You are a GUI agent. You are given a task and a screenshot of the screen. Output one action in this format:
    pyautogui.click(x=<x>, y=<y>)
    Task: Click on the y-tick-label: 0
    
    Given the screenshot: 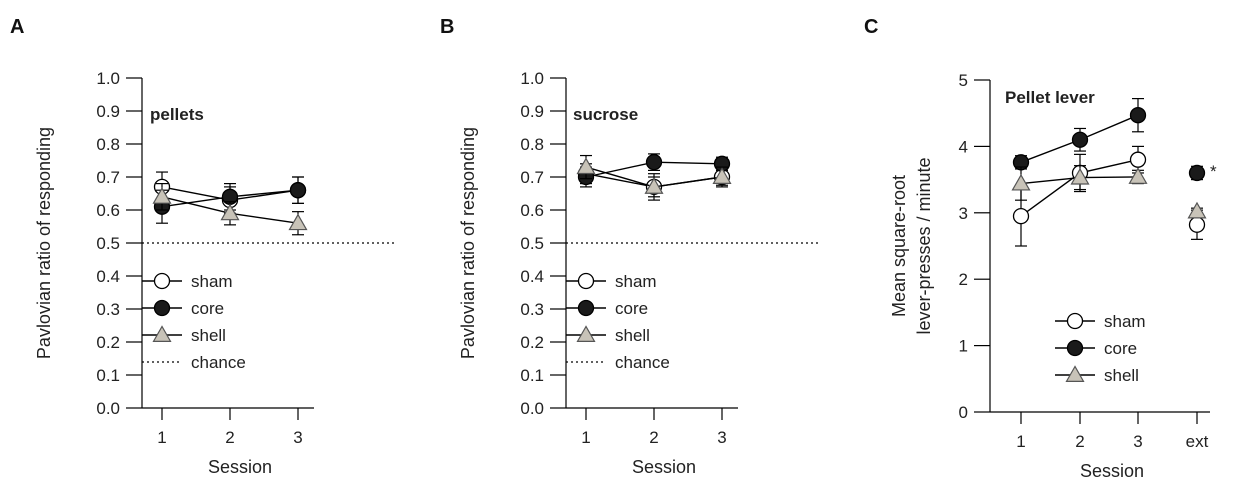 What is the action you would take?
    pyautogui.click(x=963, y=412)
    